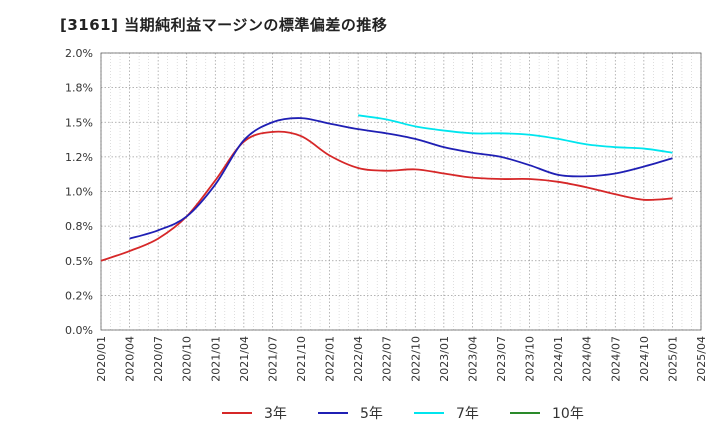 The image size is (720, 440). What do you see at coordinates (244, 359) in the screenshot?
I see `x-tick-label: 2021/04` at bounding box center [244, 359].